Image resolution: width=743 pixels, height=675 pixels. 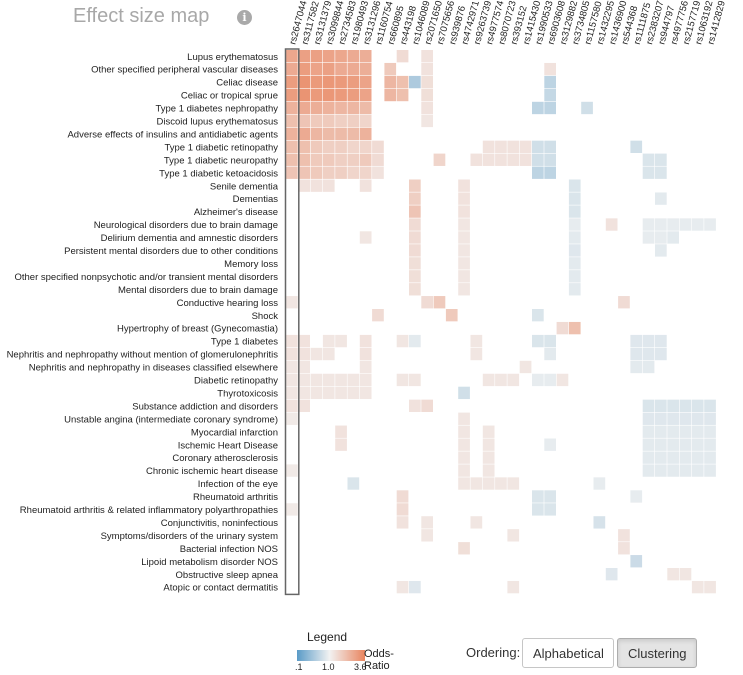 I want to click on row-label: Type 1 diabetic neuropathy, so click(x=221, y=160).